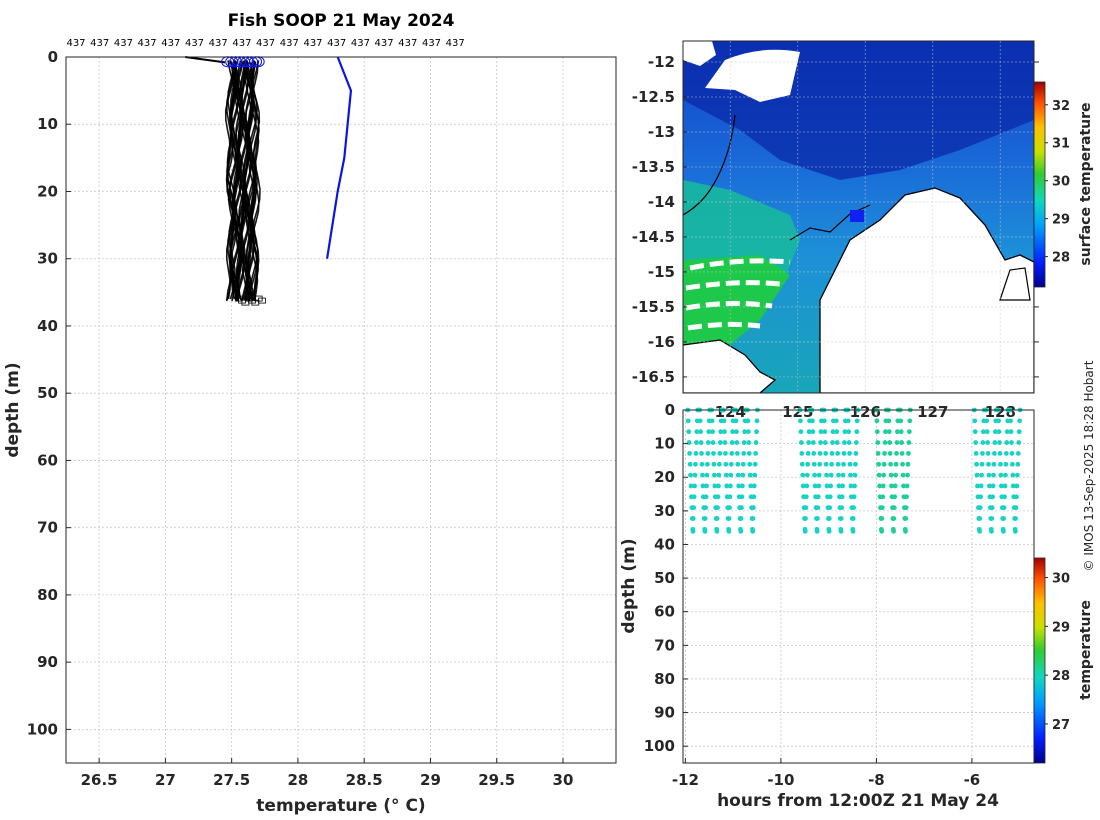  What do you see at coordinates (241, 180) in the screenshot?
I see `temperature-profile-line` at bounding box center [241, 180].